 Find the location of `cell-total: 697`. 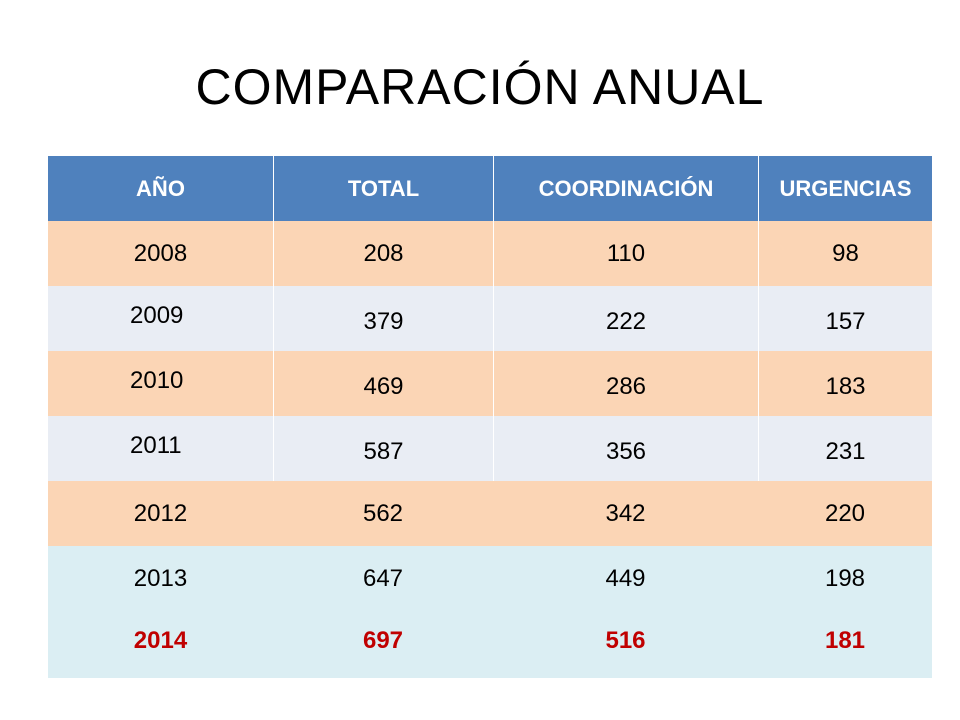

cell-total: 697 is located at coordinates (383, 640).